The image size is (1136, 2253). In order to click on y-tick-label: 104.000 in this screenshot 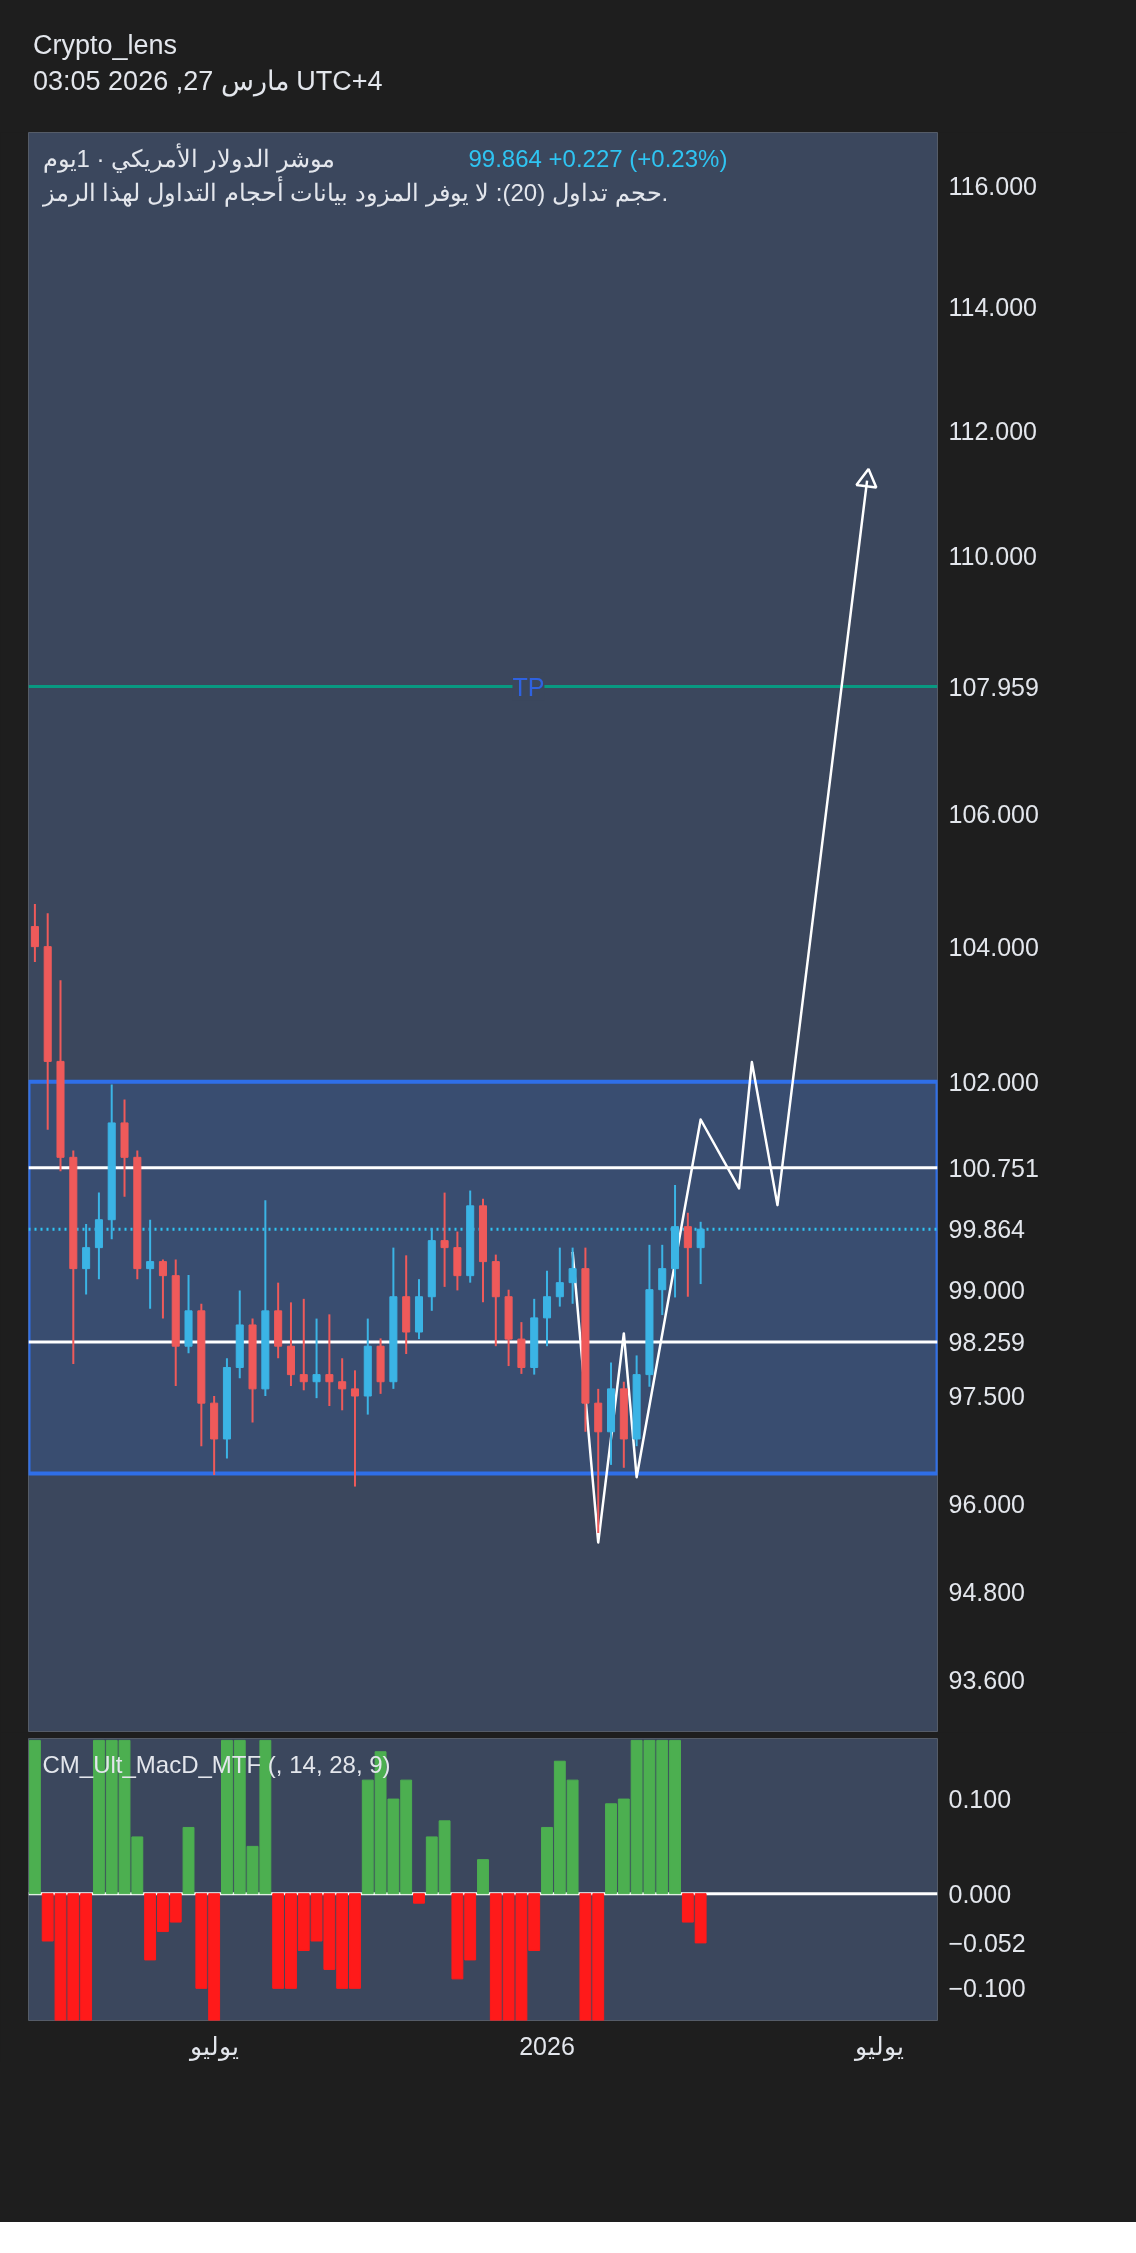, I will do `click(993, 946)`.